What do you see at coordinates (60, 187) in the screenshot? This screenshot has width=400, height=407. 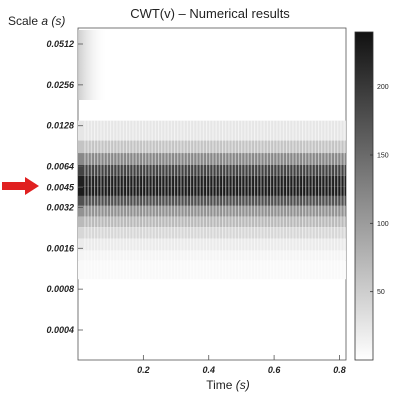 I see `y-tick-label: 0.0045` at bounding box center [60, 187].